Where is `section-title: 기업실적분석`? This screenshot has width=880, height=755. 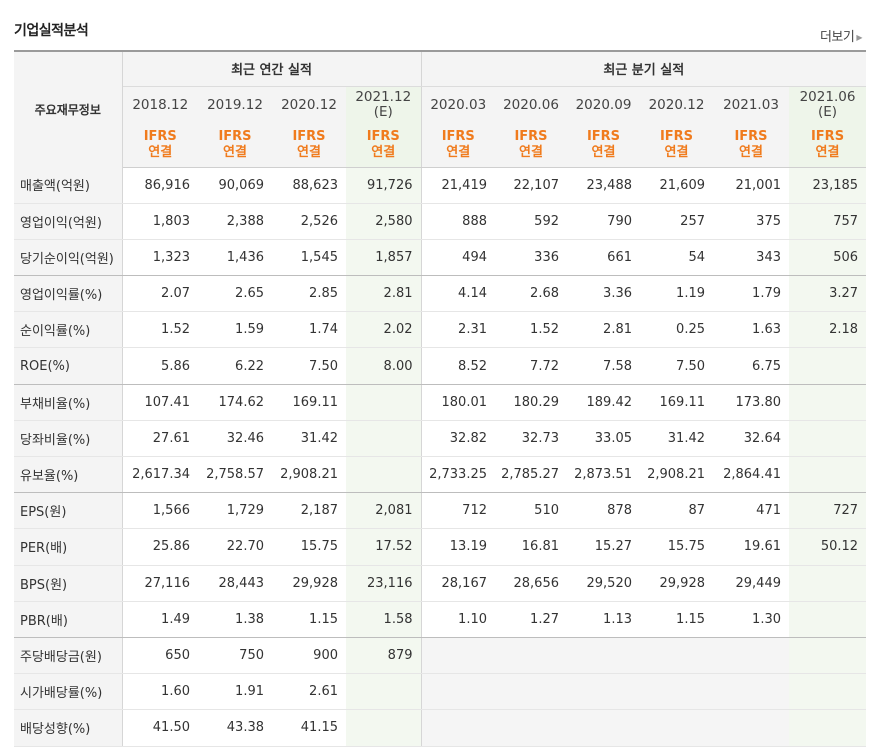
section-title: 기업실적분석 is located at coordinates (51, 31).